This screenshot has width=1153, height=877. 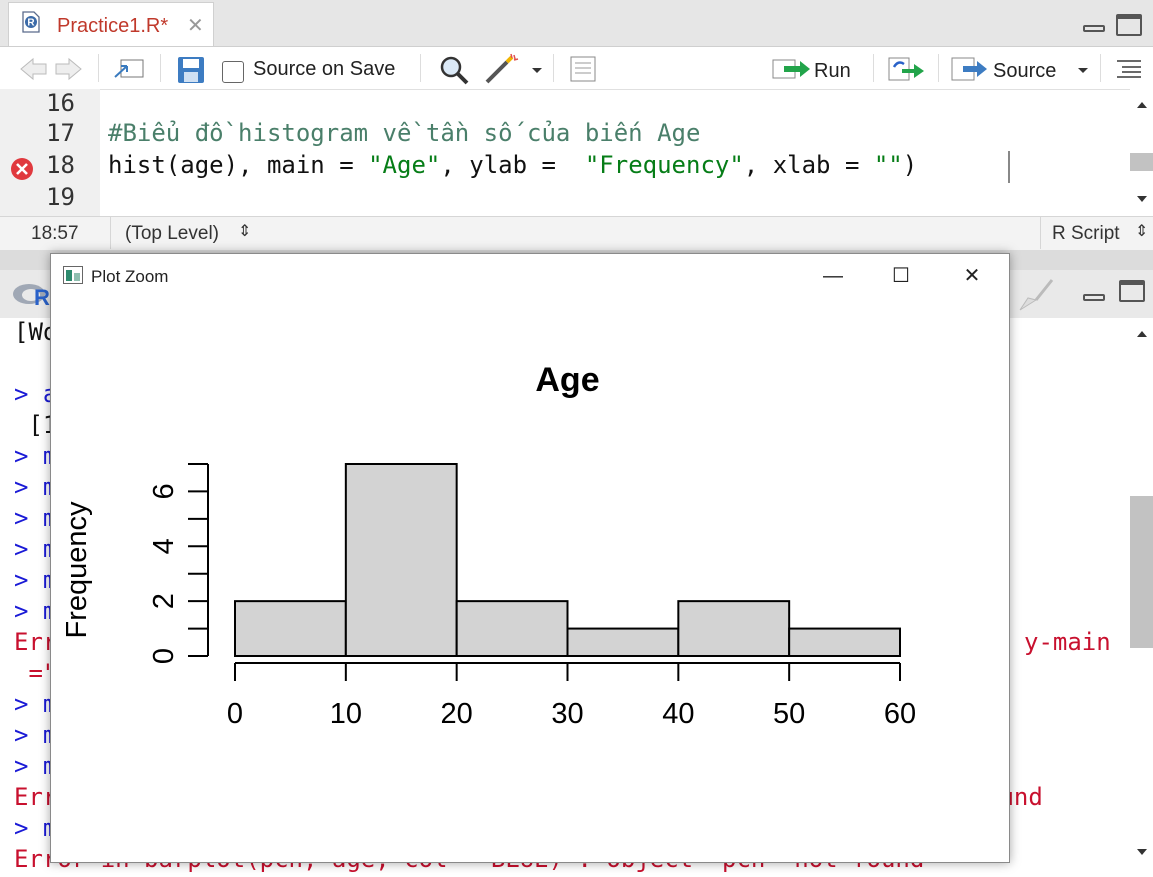 What do you see at coordinates (908, 69) in the screenshot?
I see `rerun-icon` at bounding box center [908, 69].